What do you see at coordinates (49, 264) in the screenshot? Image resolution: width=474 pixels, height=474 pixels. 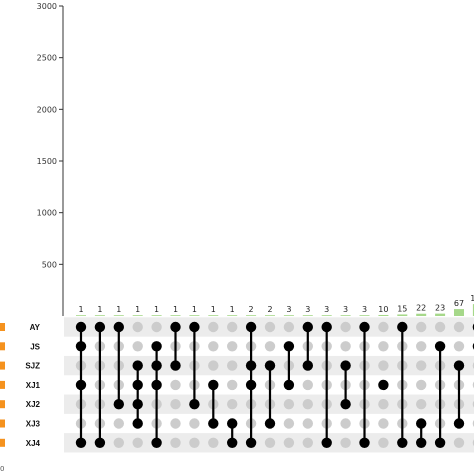 I see `y-tick-label: 500` at bounding box center [49, 264].